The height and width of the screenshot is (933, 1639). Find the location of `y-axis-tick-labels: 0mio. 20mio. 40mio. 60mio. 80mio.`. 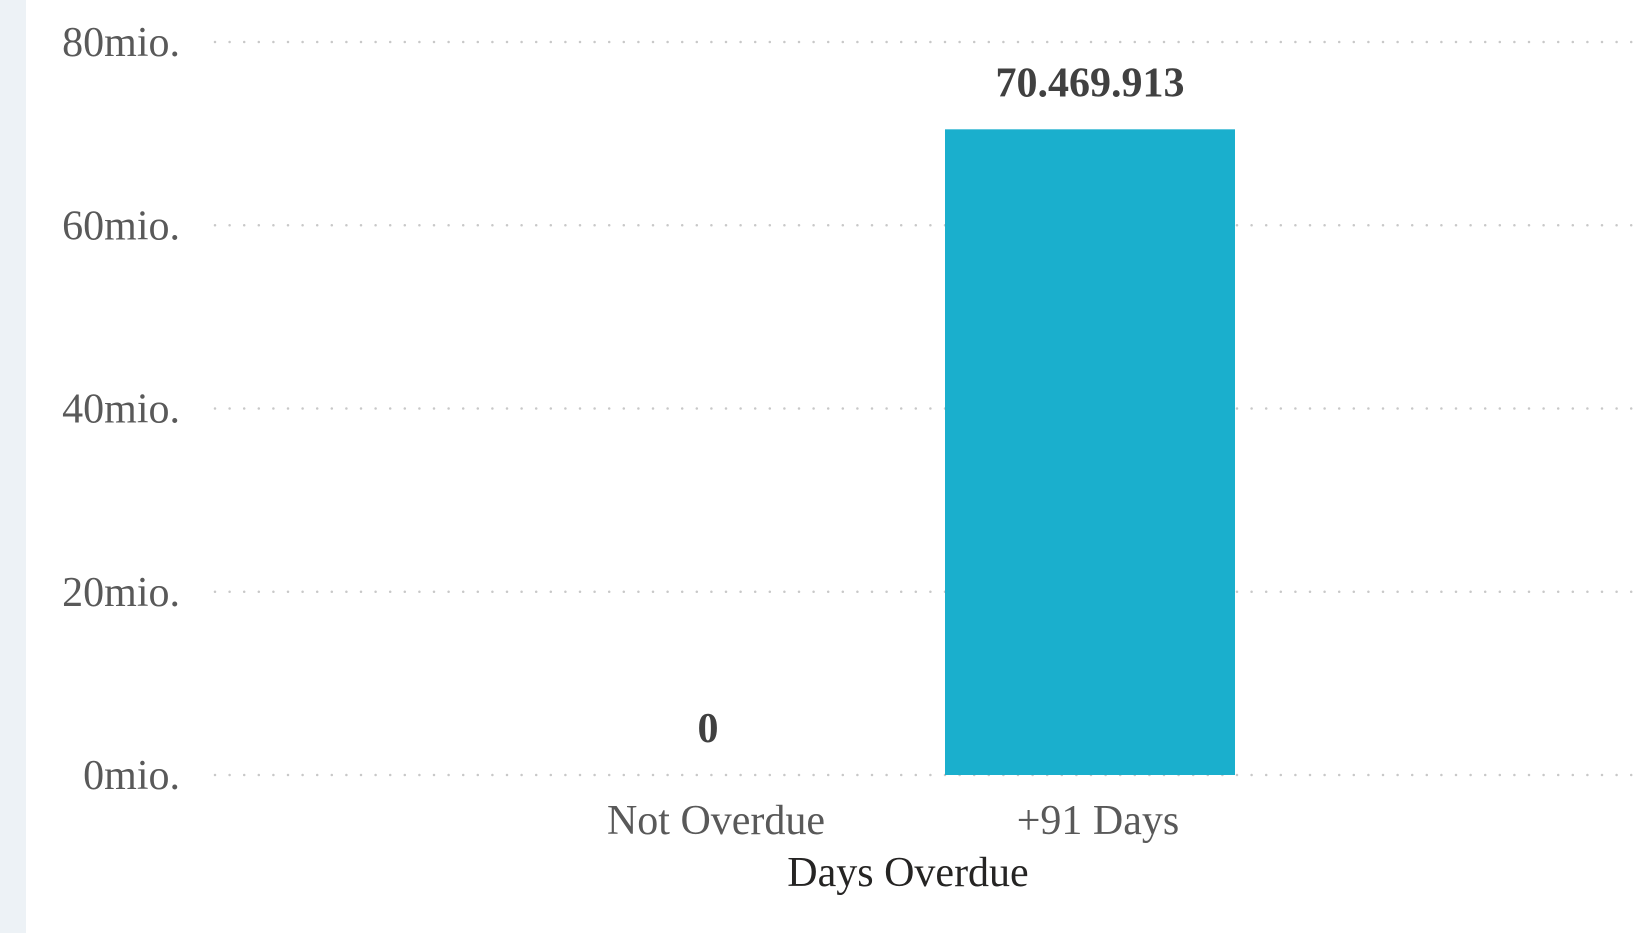

y-axis-tick-labels: 0mio. 20mio. 40mio. 60mio. 80mio. is located at coordinates (121, 409).